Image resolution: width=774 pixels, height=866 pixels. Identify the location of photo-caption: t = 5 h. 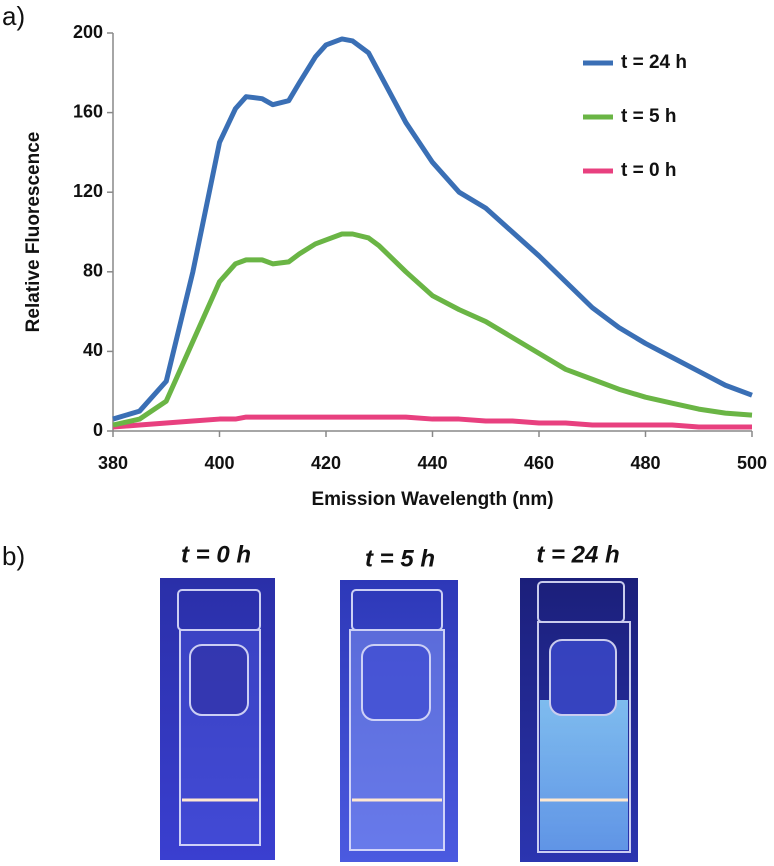
(400, 558).